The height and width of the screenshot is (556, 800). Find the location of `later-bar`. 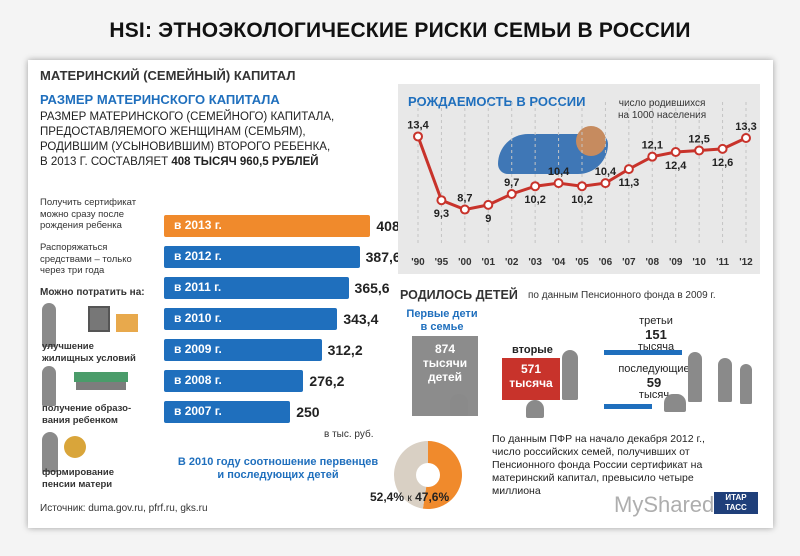

later-bar is located at coordinates (628, 406).